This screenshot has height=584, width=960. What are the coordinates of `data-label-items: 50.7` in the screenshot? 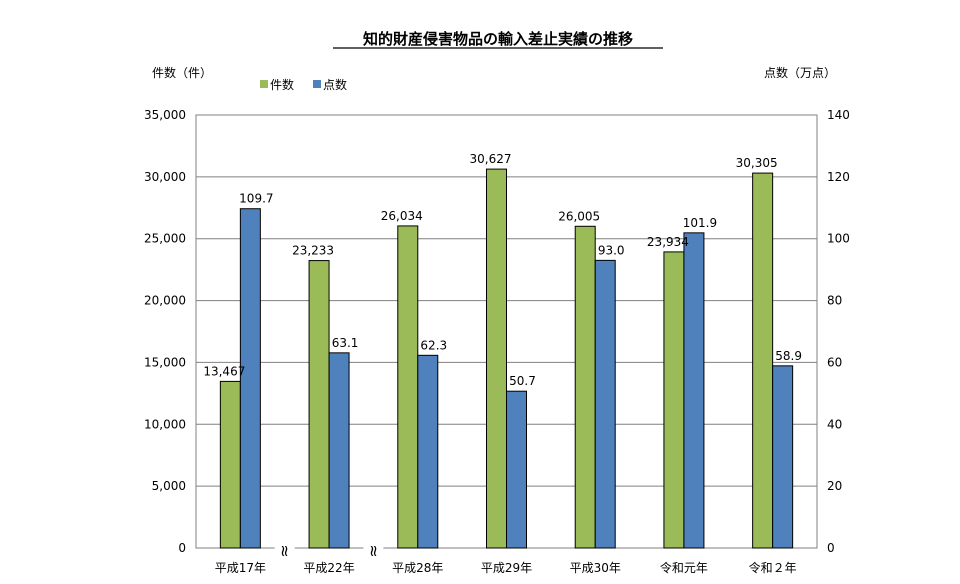 It's located at (522, 381).